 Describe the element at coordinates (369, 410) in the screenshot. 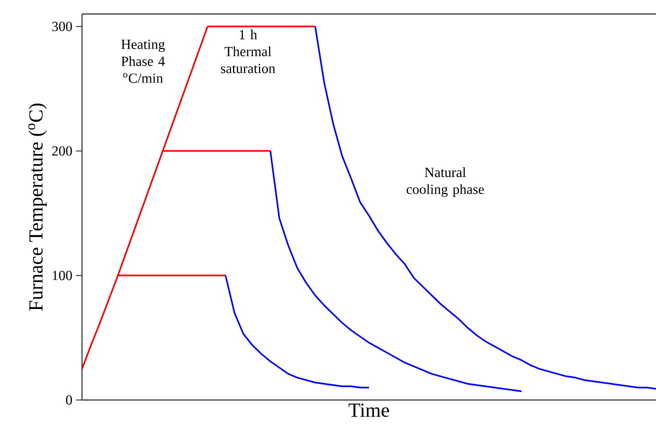

I see `x-axis-title: Time` at that location.